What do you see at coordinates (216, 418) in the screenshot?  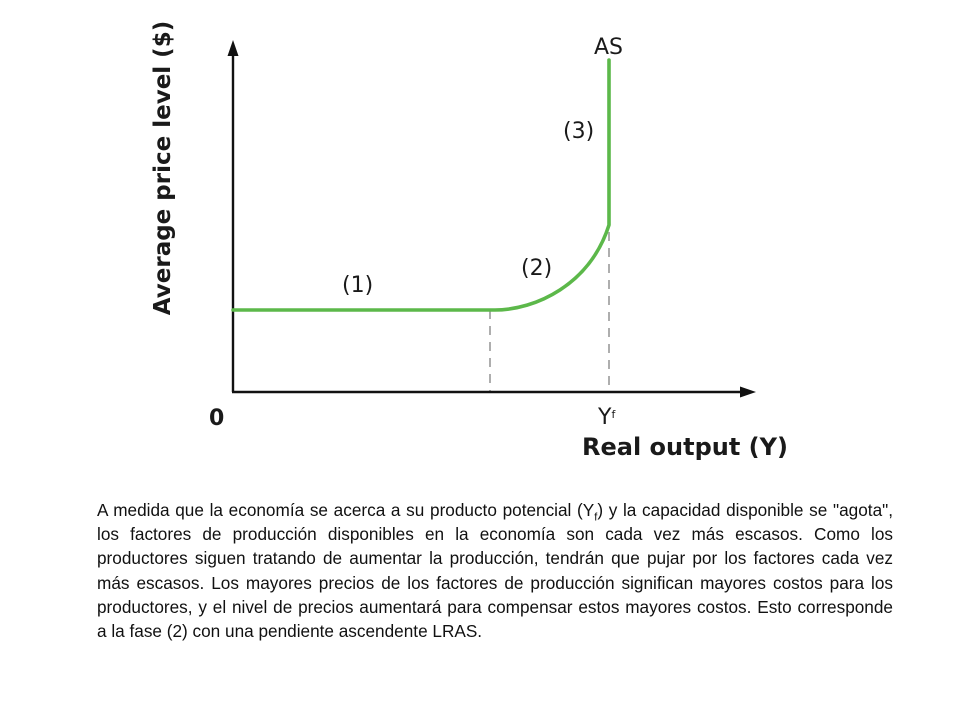 I see `origin-label: 0` at bounding box center [216, 418].